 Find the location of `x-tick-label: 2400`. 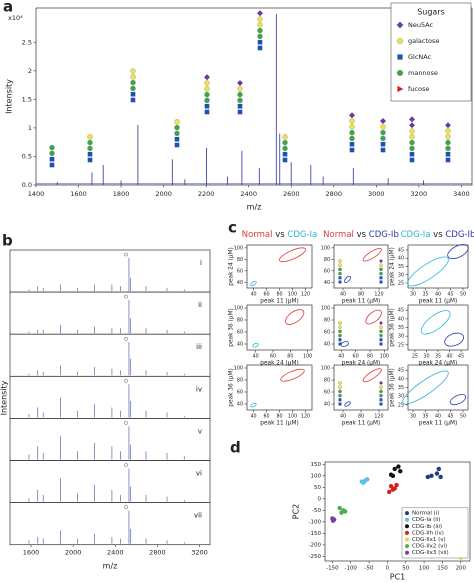

x-tick-label: 2400 is located at coordinates (115, 553).